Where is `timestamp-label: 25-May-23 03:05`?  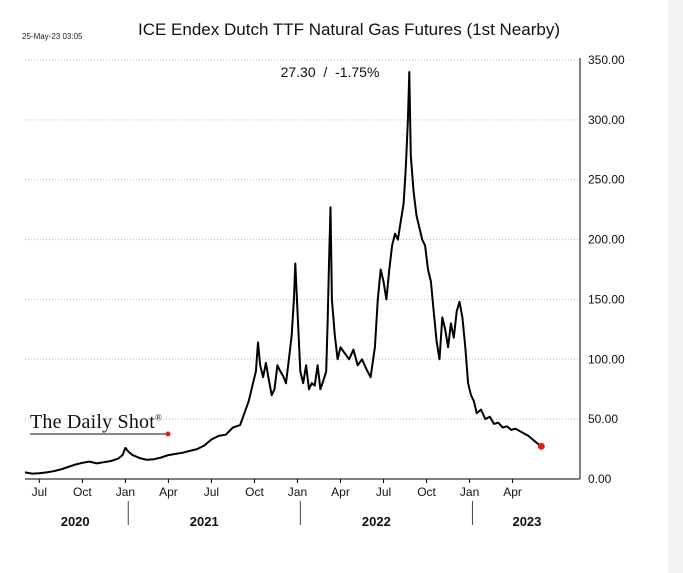
timestamp-label: 25-May-23 03:05 is located at coordinates (52, 36).